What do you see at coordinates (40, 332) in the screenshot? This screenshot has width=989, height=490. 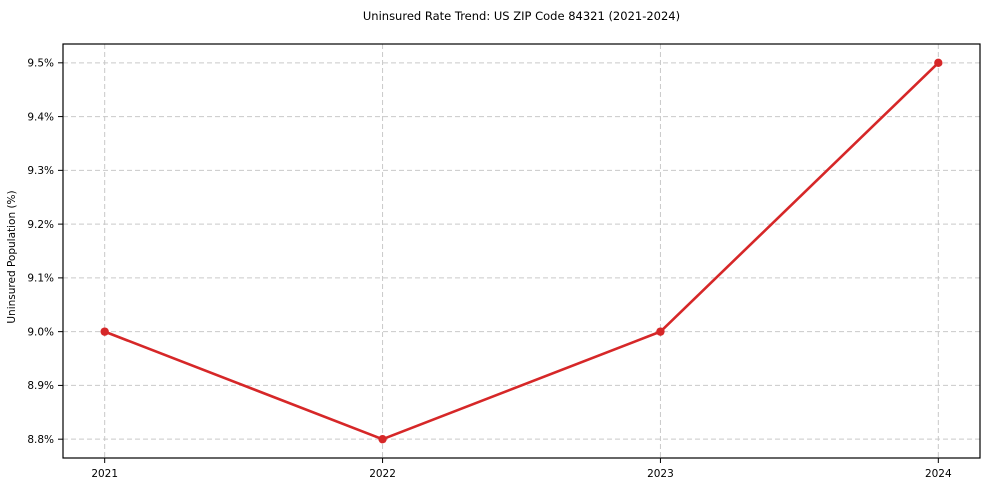 I see `y-tick-label: 9.0%` at bounding box center [40, 332].